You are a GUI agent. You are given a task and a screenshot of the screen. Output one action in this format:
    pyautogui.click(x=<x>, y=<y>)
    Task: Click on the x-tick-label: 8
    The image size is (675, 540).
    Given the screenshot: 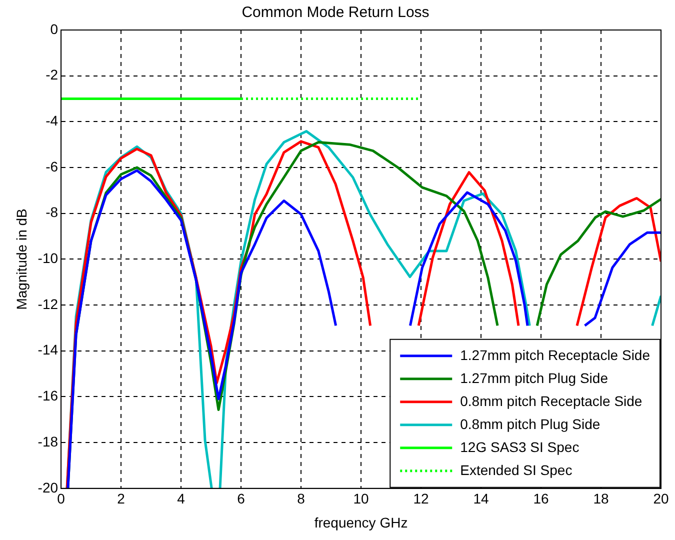 What is the action you would take?
    pyautogui.click(x=301, y=498)
    